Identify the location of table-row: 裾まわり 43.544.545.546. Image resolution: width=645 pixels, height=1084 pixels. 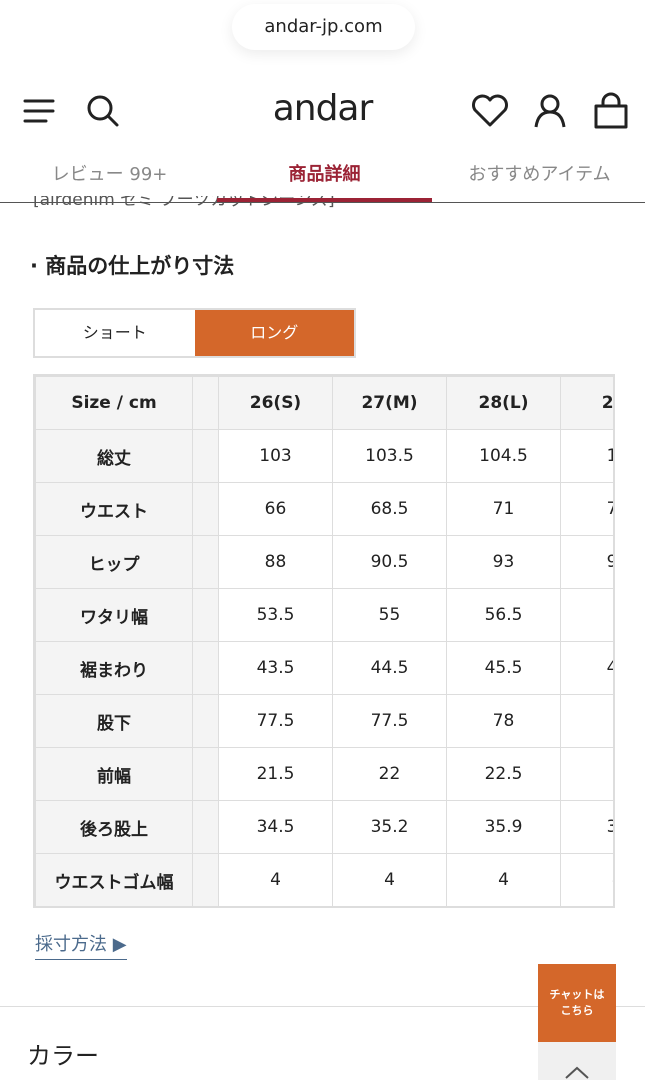
(324, 668).